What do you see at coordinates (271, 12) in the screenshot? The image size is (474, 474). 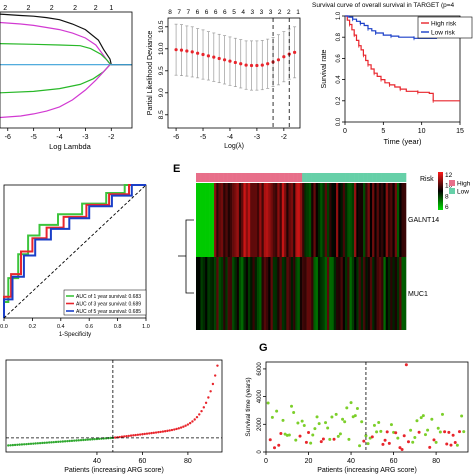 I see `top-tick-label: 3` at bounding box center [271, 12].